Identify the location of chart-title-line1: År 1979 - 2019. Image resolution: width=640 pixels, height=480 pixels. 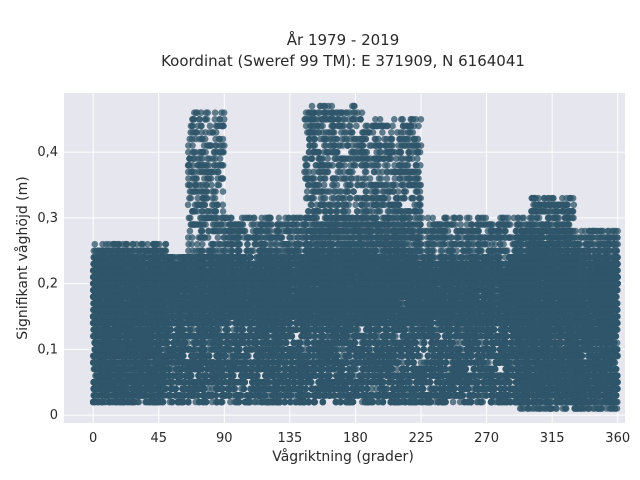
(343, 39).